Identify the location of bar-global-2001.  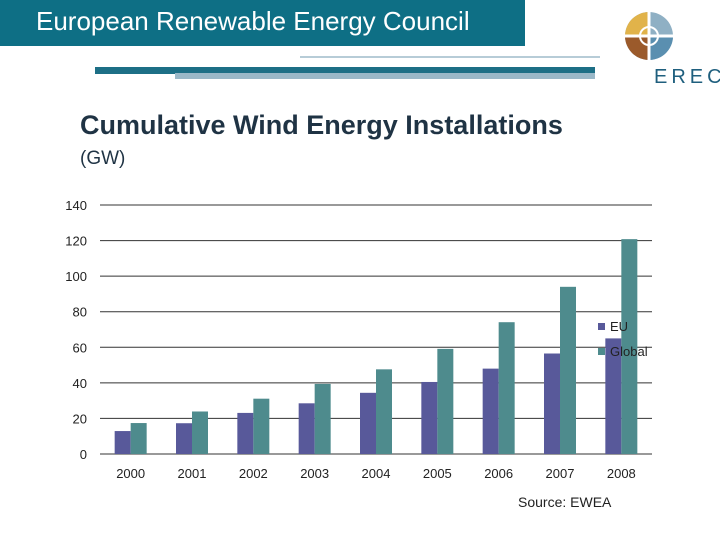
(200, 432).